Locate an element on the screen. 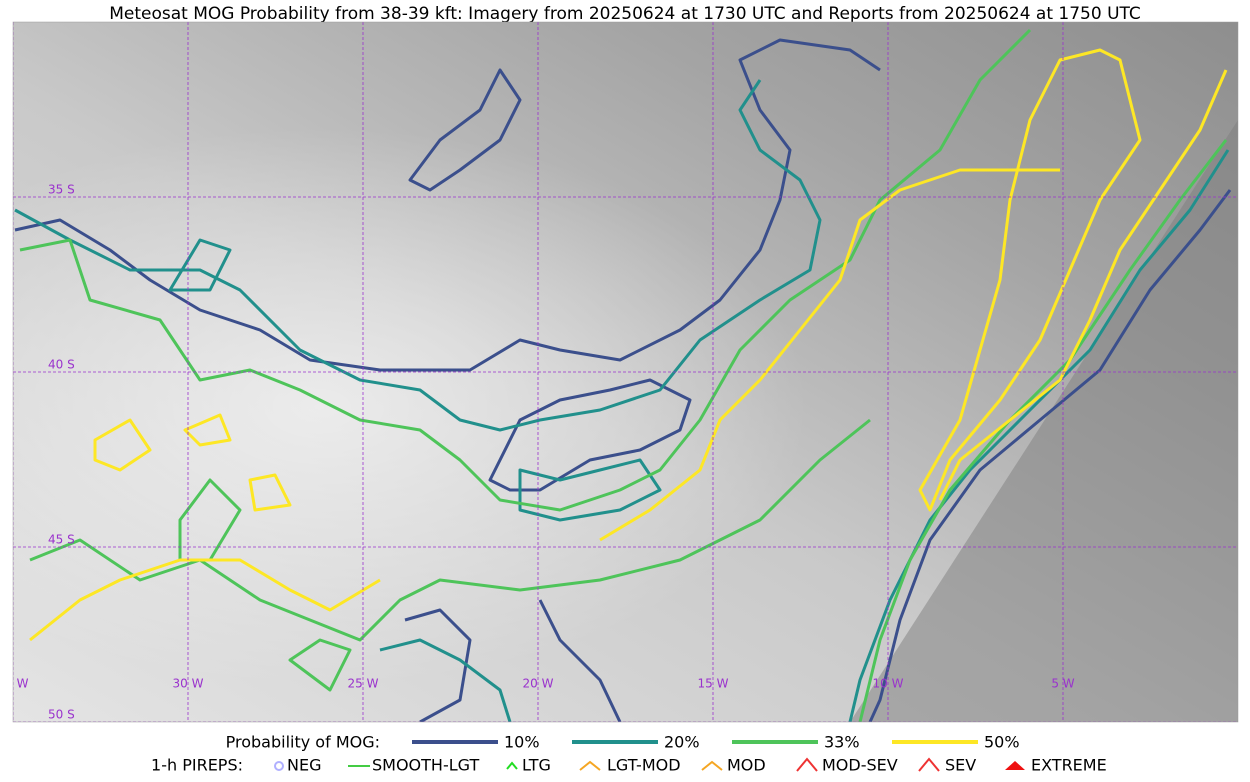 The height and width of the screenshot is (782, 1250). icon-mod is located at coordinates (712, 765).